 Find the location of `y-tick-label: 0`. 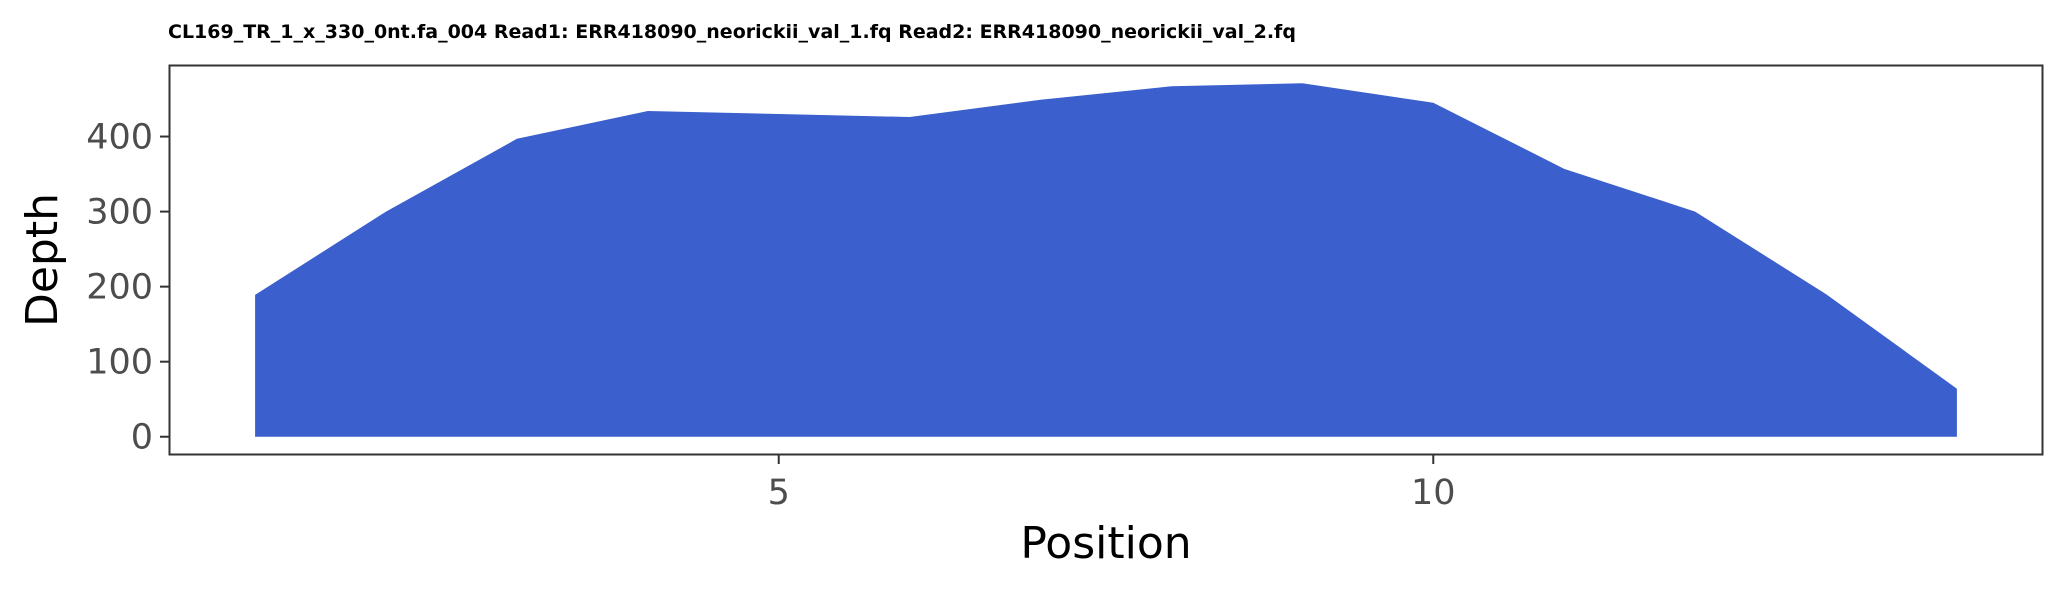

y-tick-label: 0 is located at coordinates (142, 438).